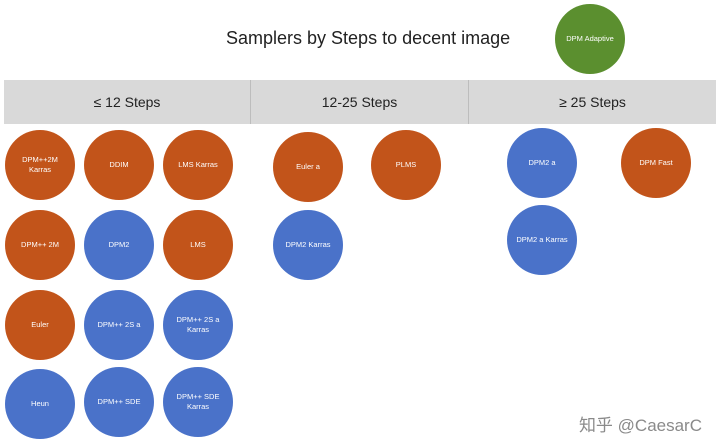 This screenshot has width=720, height=446. I want to click on sampler-dpm2-a-karras: DPM2 a Karras, so click(542, 240).